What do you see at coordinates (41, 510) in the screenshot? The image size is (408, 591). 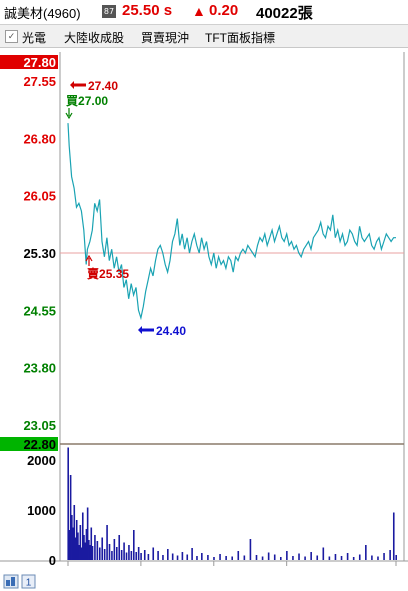 I see `volume-axis: 2000 1000 0` at bounding box center [41, 510].